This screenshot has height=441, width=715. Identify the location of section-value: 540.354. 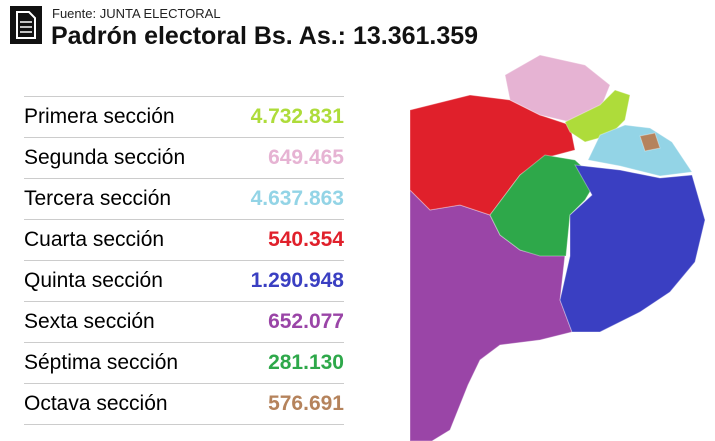
(306, 239).